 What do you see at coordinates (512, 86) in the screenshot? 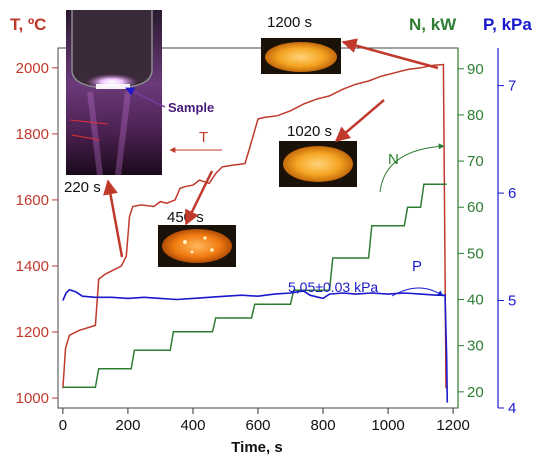
I see `p-tick-label: 7` at bounding box center [512, 86].